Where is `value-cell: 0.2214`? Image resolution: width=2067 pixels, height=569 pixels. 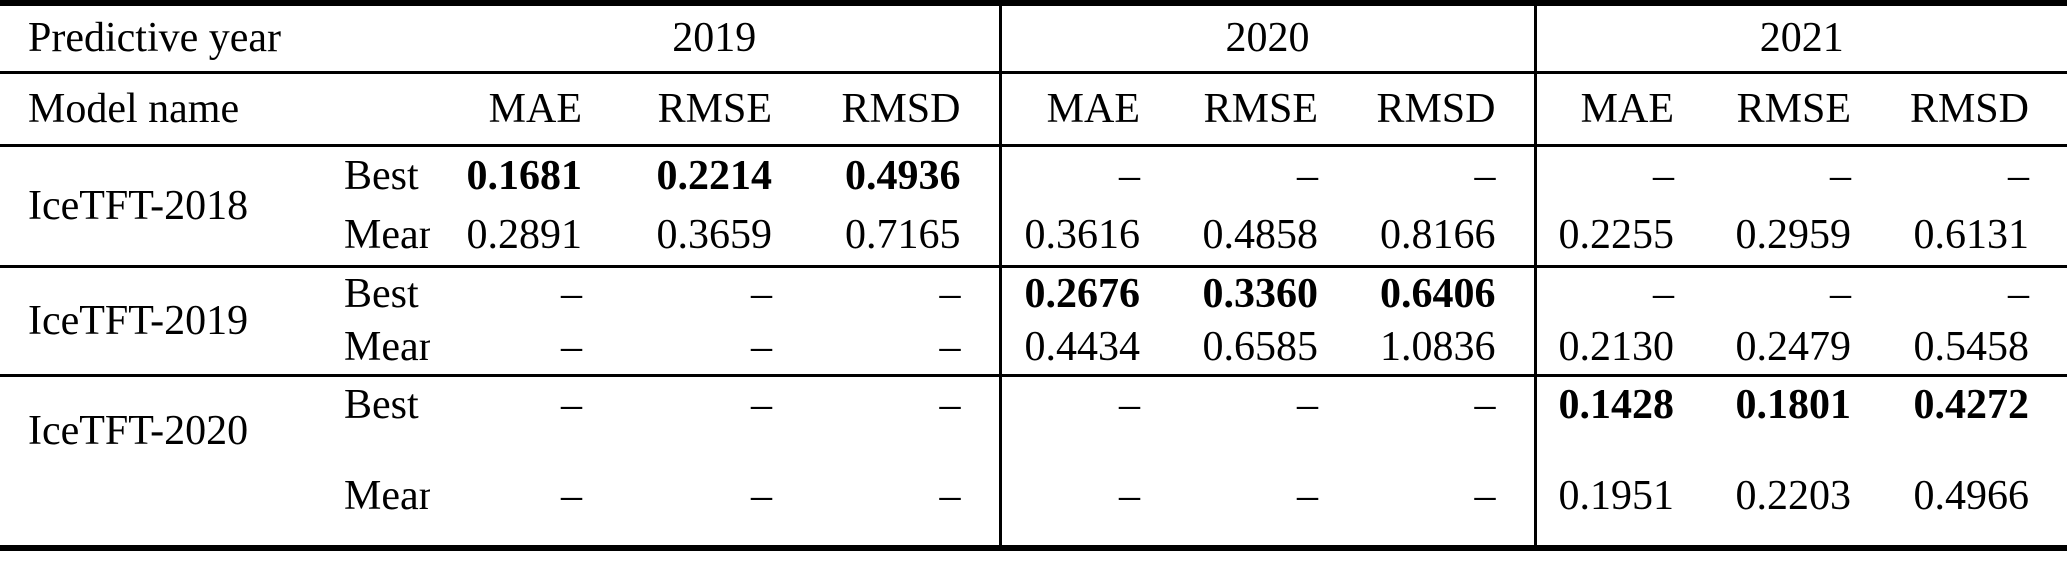
value-cell: 0.2214 is located at coordinates (714, 176).